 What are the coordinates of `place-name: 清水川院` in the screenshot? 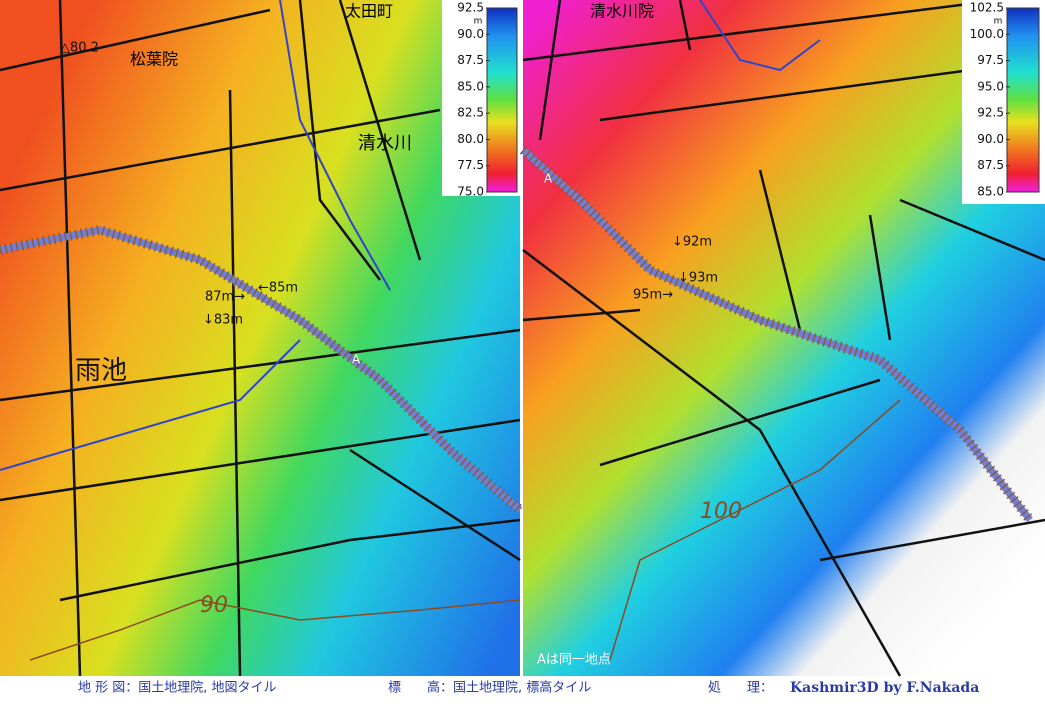 It's located at (622, 11).